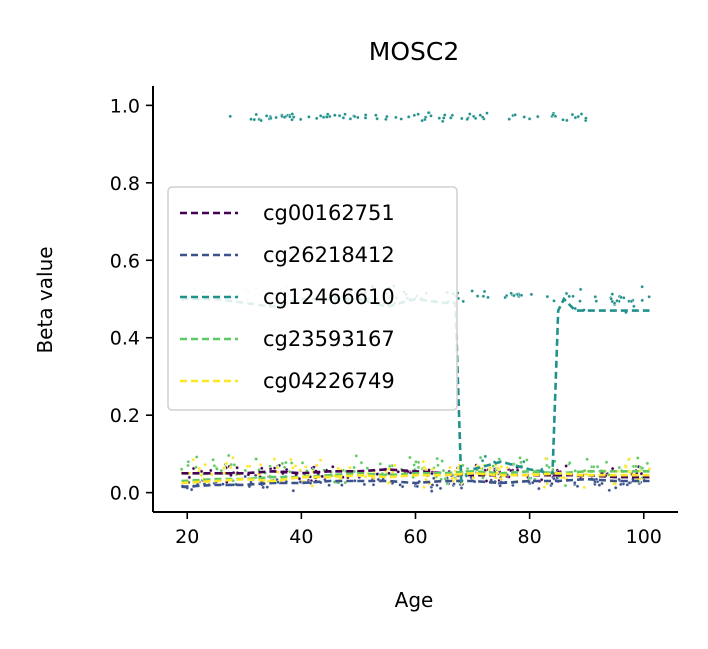 This screenshot has height=649, width=708. What do you see at coordinates (415, 478) in the screenshot?
I see `trend-line-cg04226749` at bounding box center [415, 478].